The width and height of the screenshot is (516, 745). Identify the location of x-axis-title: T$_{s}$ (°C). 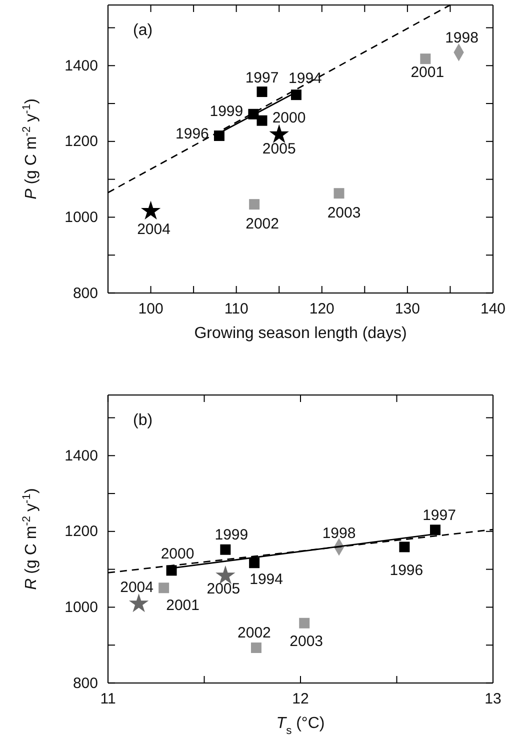
(300, 726).